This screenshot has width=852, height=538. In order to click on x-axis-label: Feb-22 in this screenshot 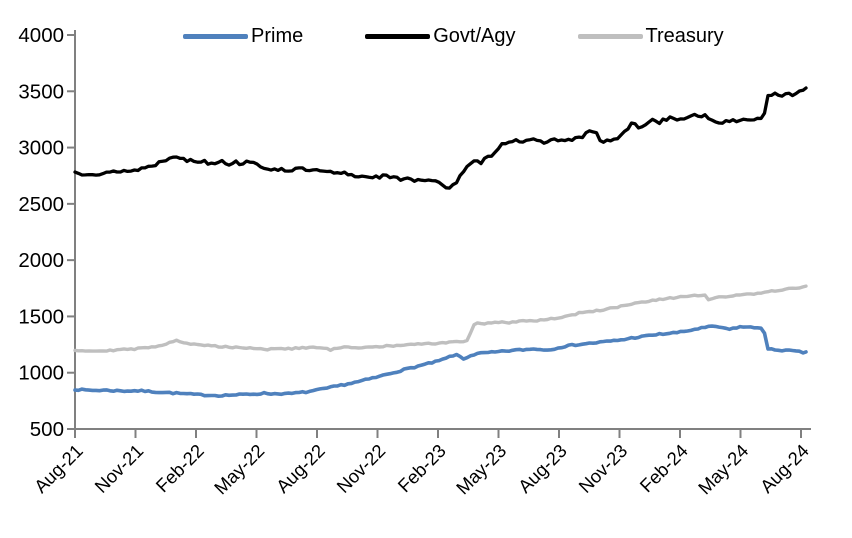, I will do `click(180, 468)`.